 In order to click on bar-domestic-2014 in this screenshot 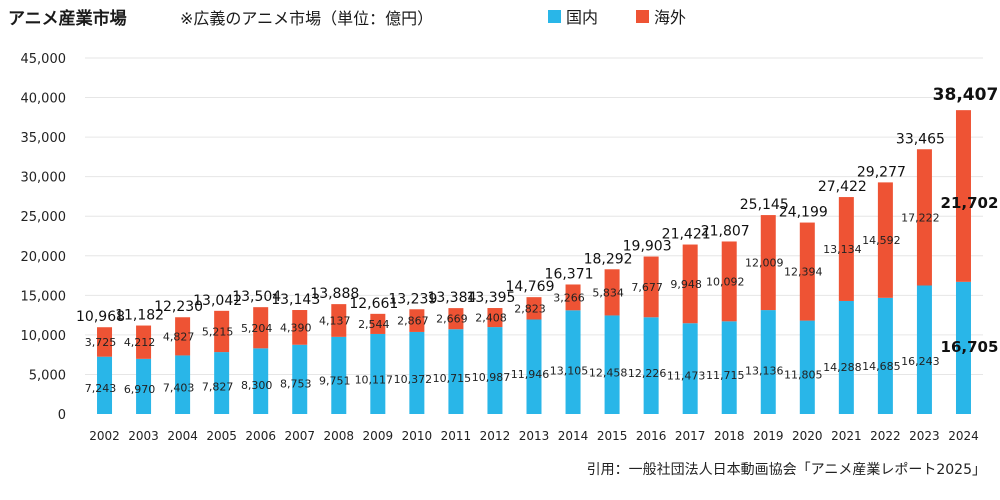, I will do `click(573, 362)`.